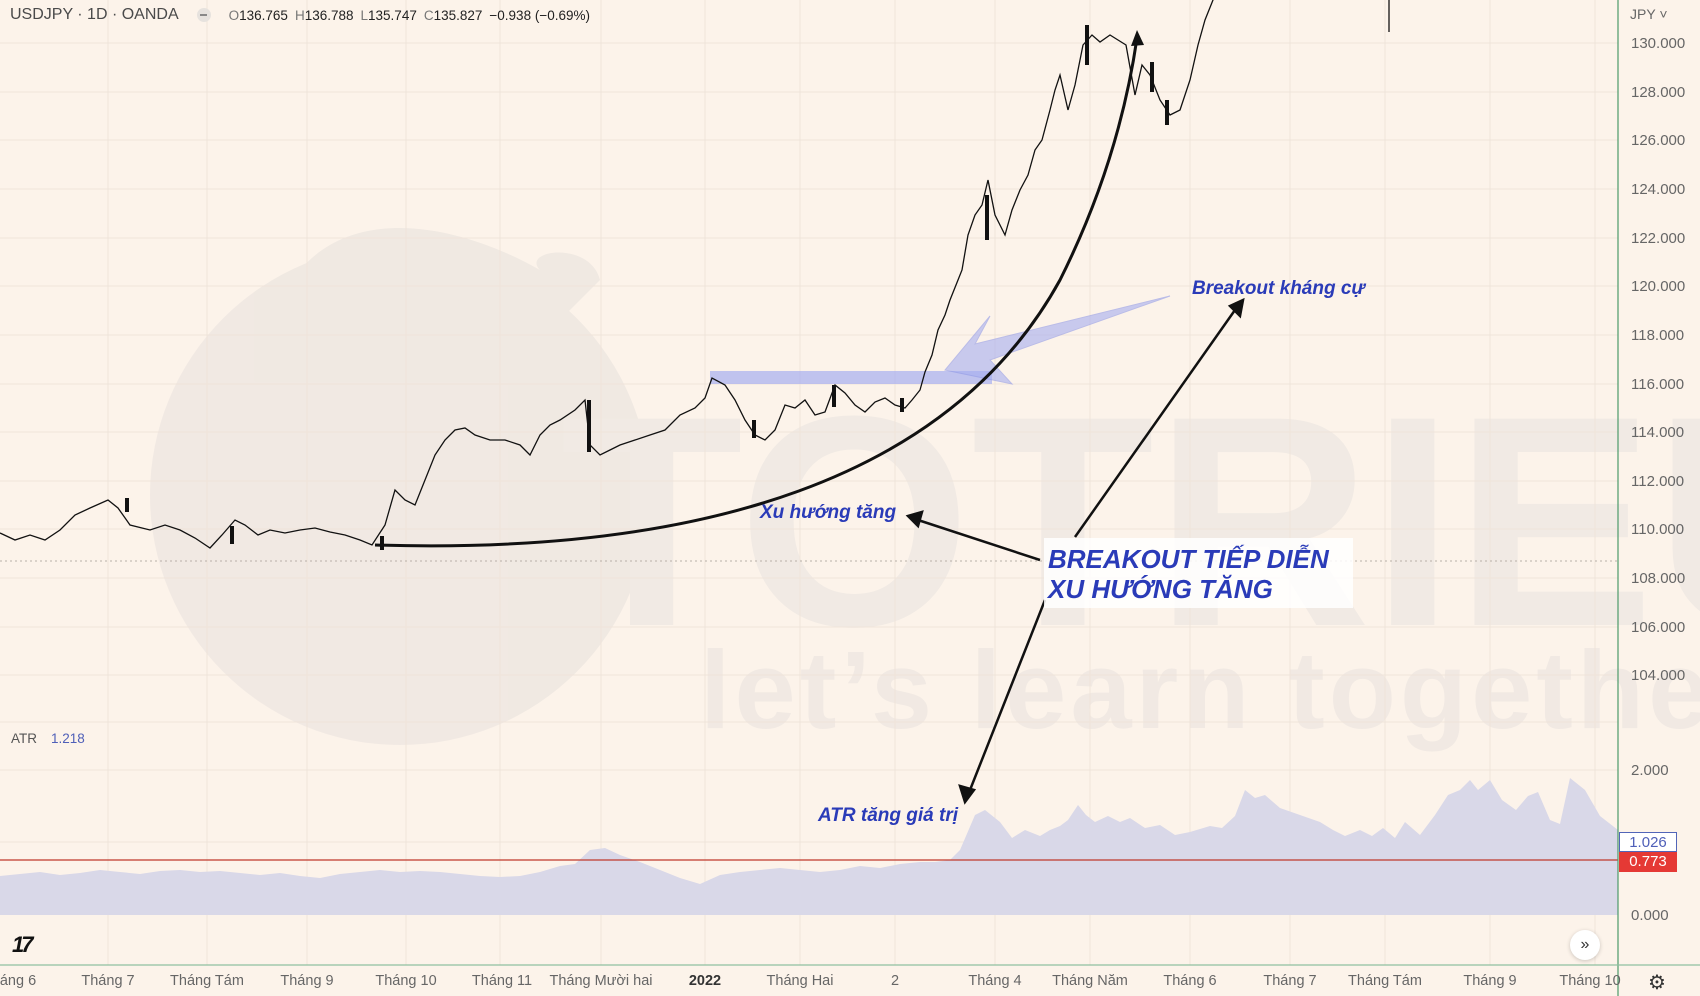  Describe the element at coordinates (203, 15) in the screenshot. I see `collapse-icon` at that location.